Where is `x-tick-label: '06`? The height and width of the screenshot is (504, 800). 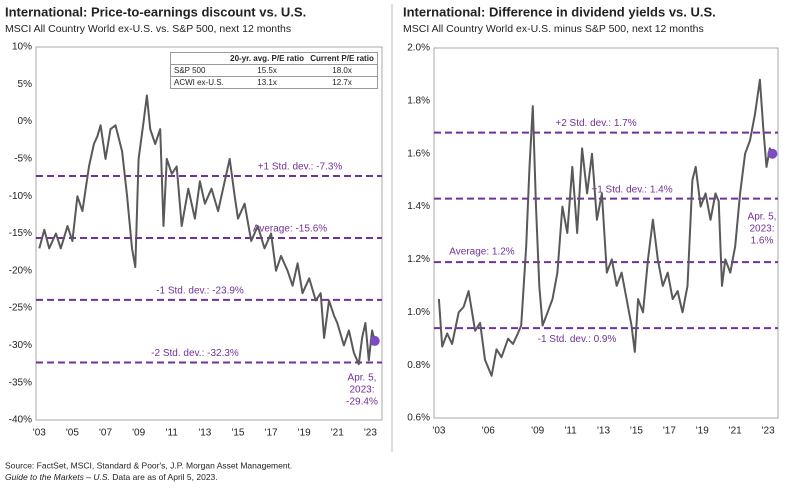 x-tick-label: '06 is located at coordinates (488, 431).